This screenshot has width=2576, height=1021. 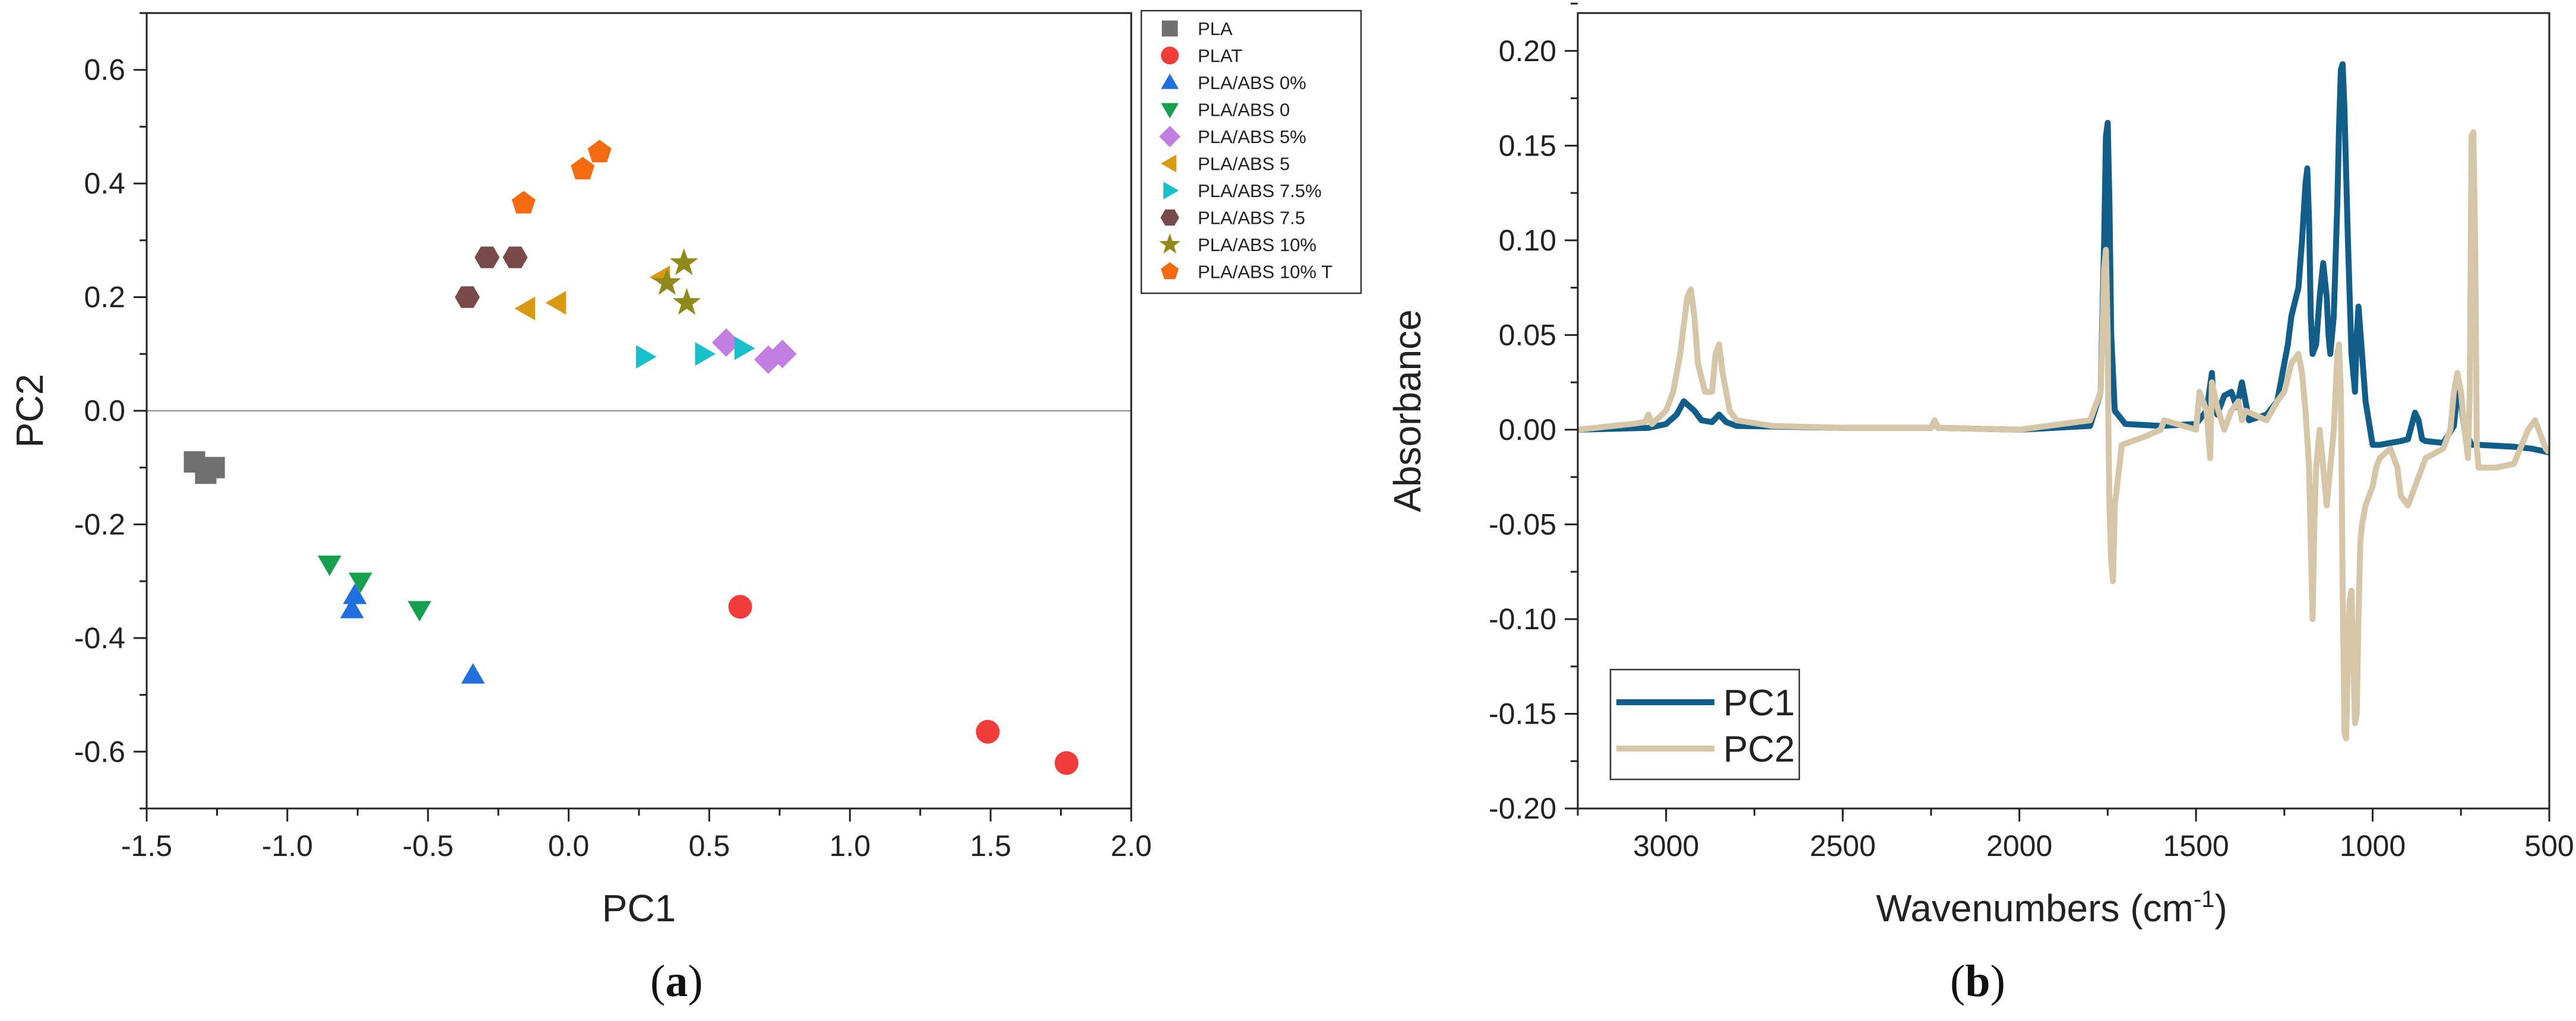 I want to click on x-tick-label: 2000, so click(x=2019, y=846).